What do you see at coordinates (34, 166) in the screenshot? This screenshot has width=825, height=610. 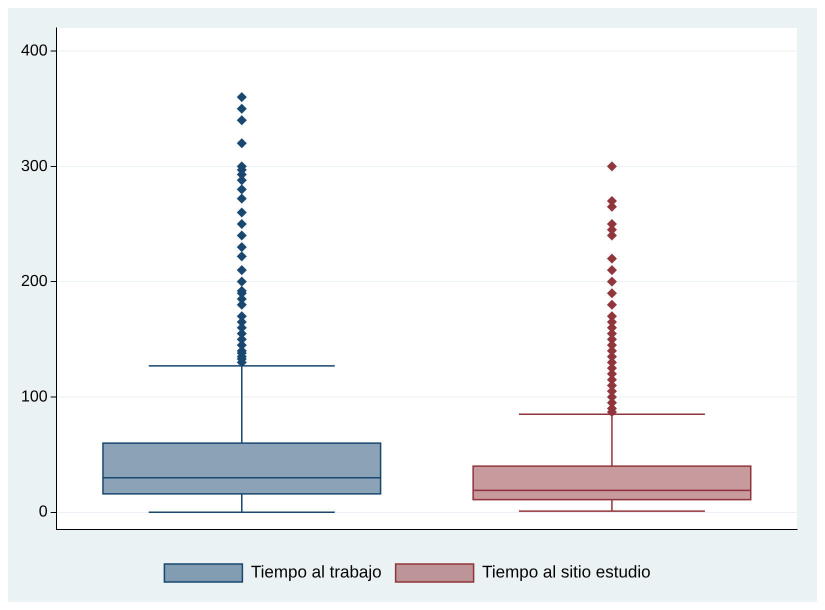 I see `y-tick-label: 300` at bounding box center [34, 166].